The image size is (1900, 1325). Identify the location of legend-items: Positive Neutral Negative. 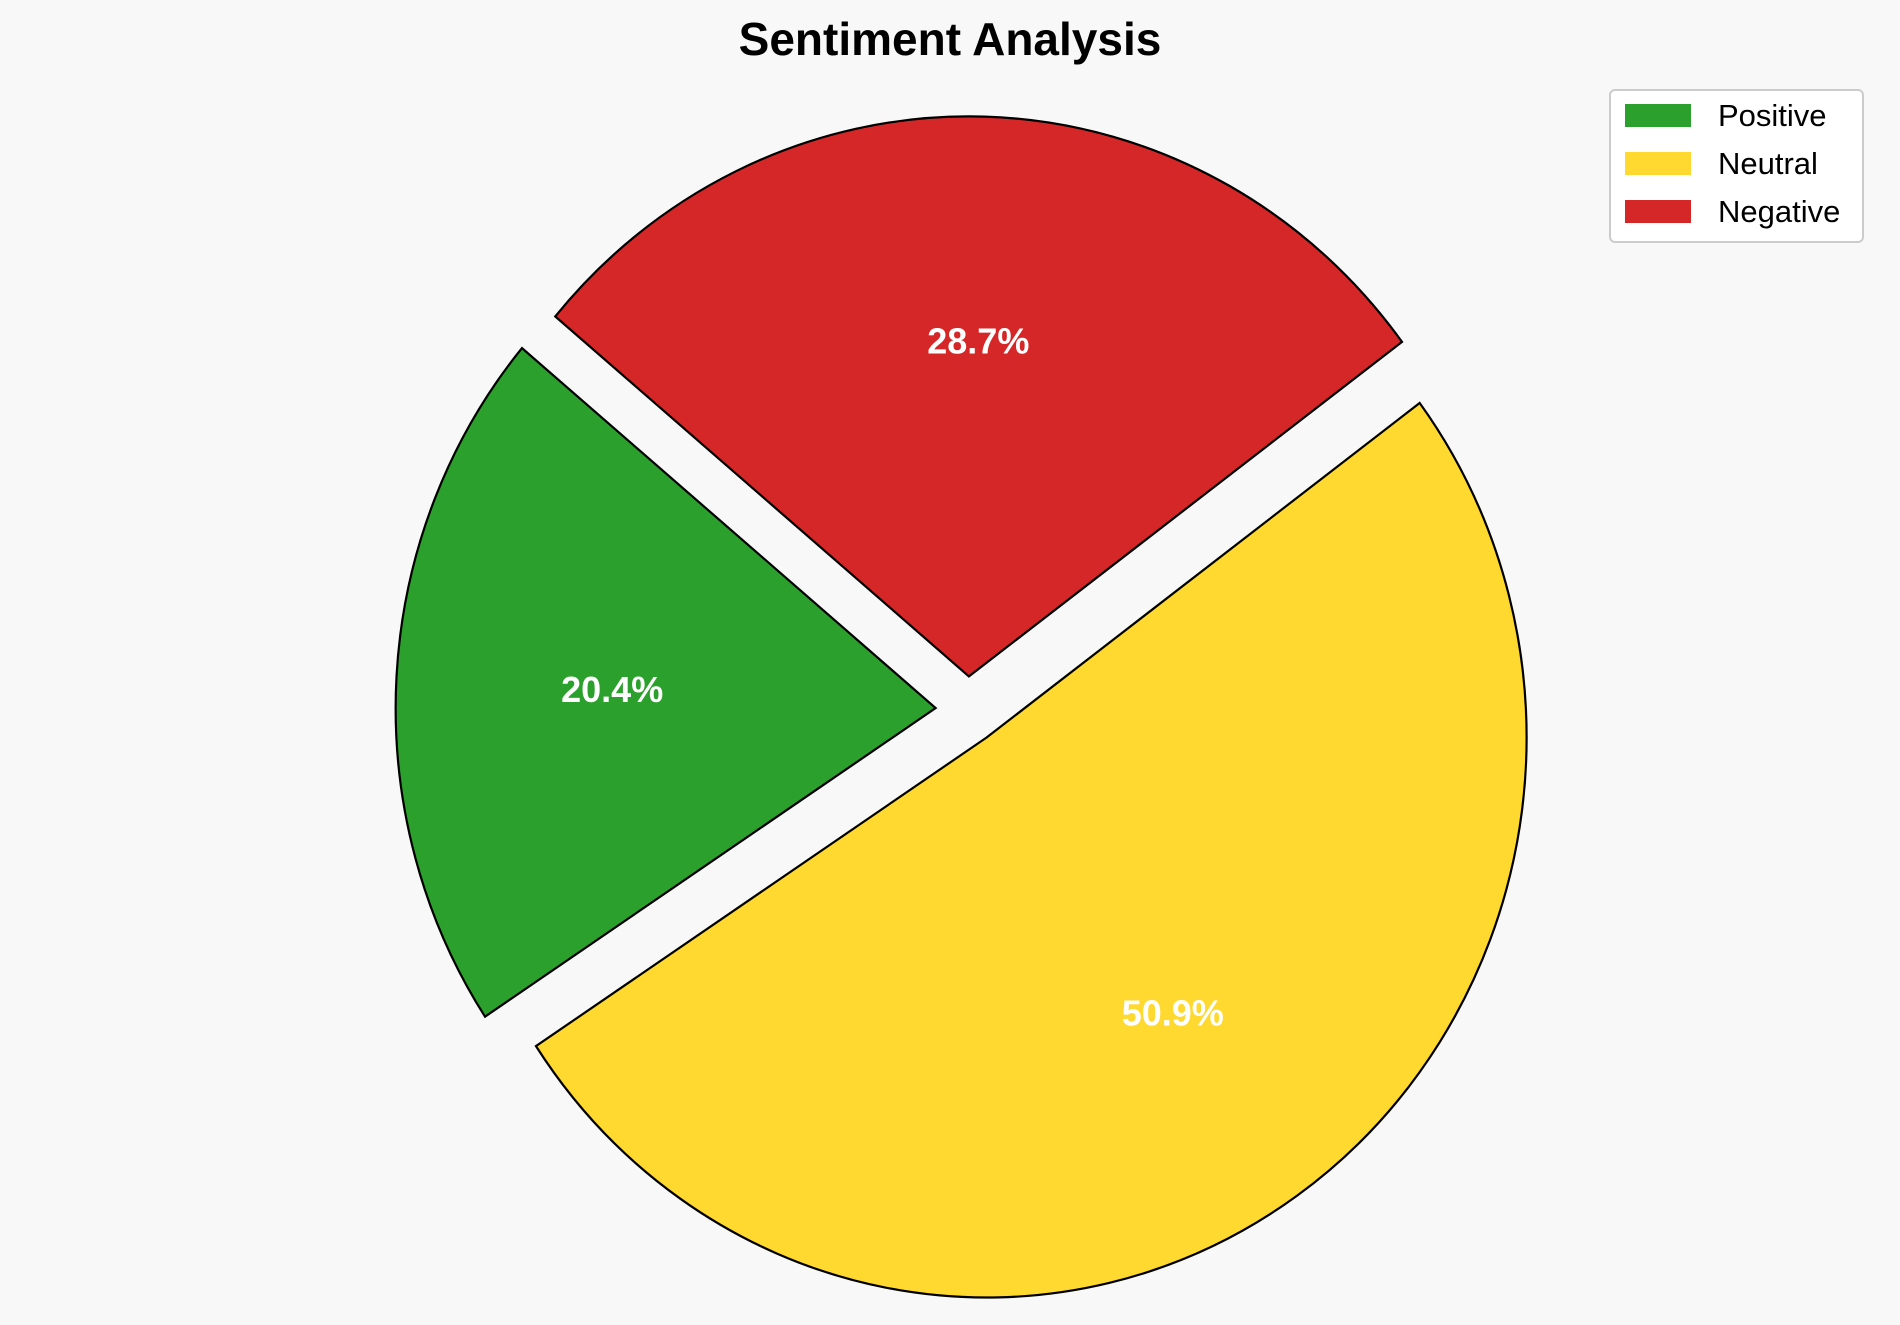
(1732, 163).